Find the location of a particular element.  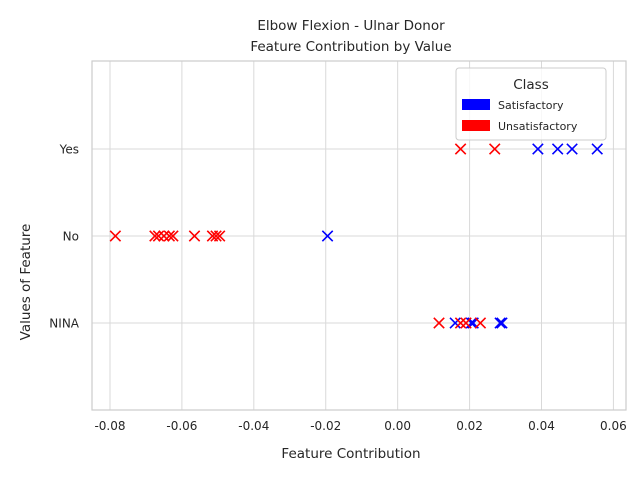

x-axis-title: Feature Contribution is located at coordinates (350, 454).